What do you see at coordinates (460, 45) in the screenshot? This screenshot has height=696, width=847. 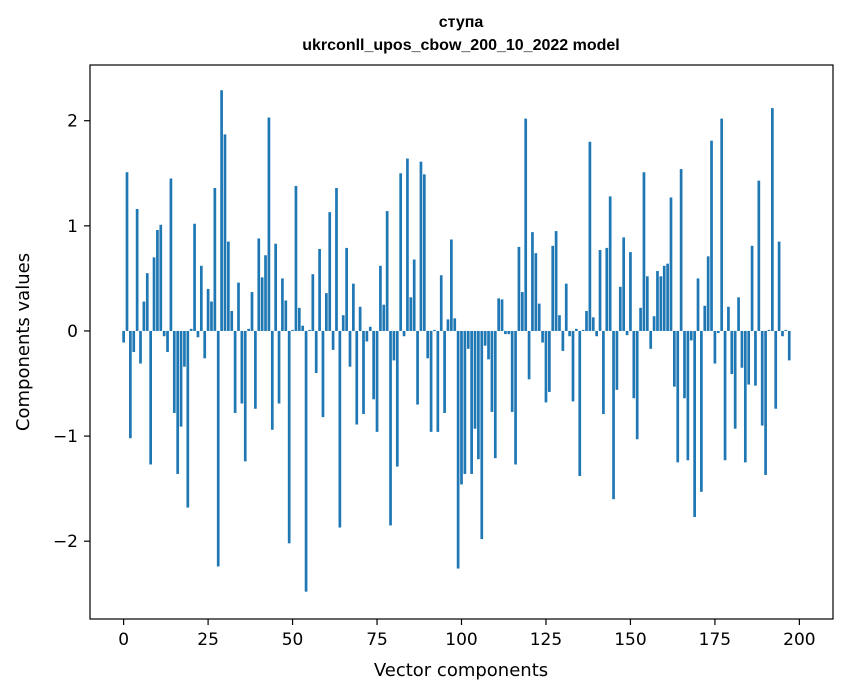 I see `chart-subtitle: ukrconll_upos_cbow_200_10_2022 model` at bounding box center [460, 45].